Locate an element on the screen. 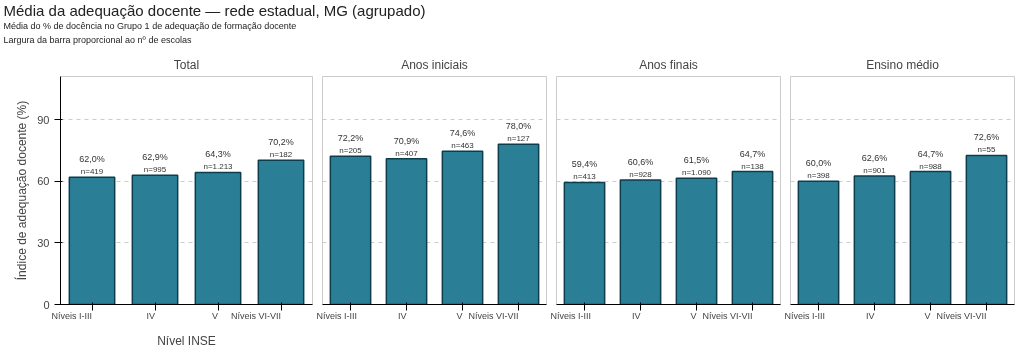  text: 74,6% n=463 is located at coordinates (462, 139).